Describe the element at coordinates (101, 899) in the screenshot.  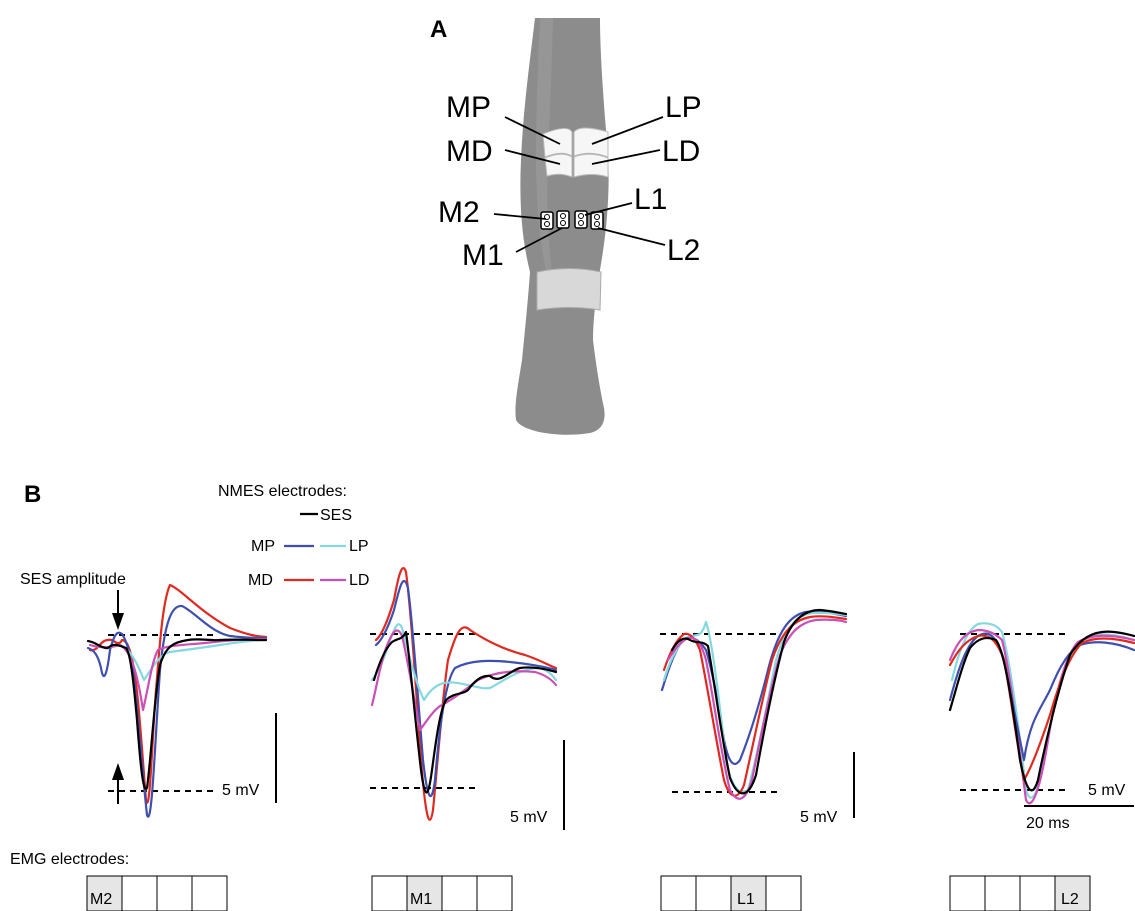
I see `emg-box-label-m2: M2` at that location.